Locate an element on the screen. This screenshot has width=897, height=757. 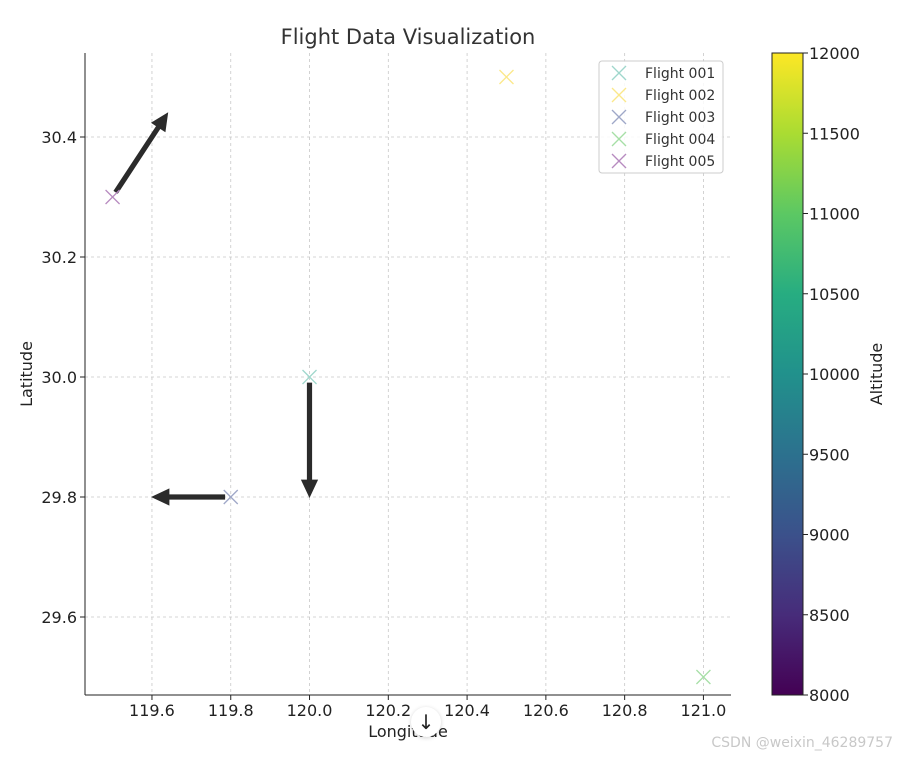
colorbar-tick-label: 8500 is located at coordinates (829, 615).